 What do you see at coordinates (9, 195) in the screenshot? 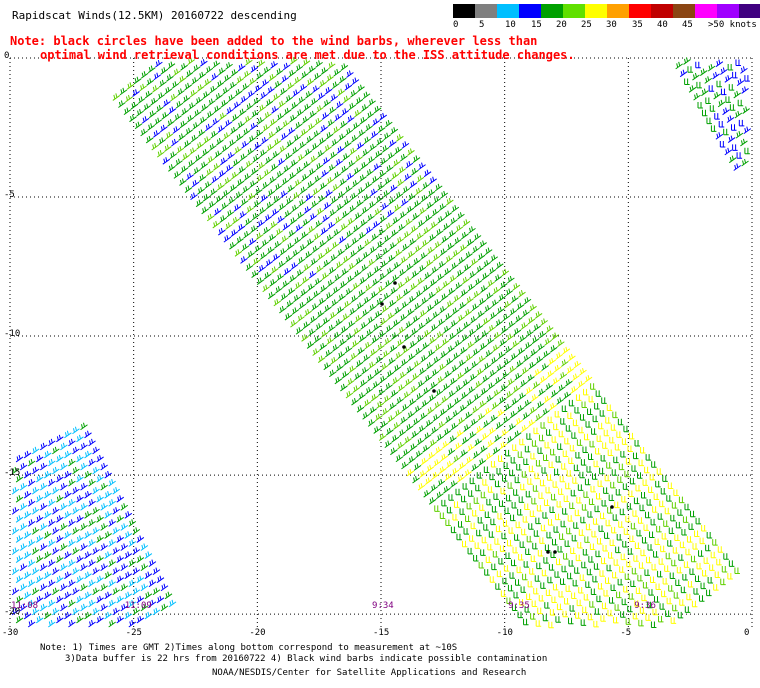
I see `latitude-label: -5` at bounding box center [9, 195].